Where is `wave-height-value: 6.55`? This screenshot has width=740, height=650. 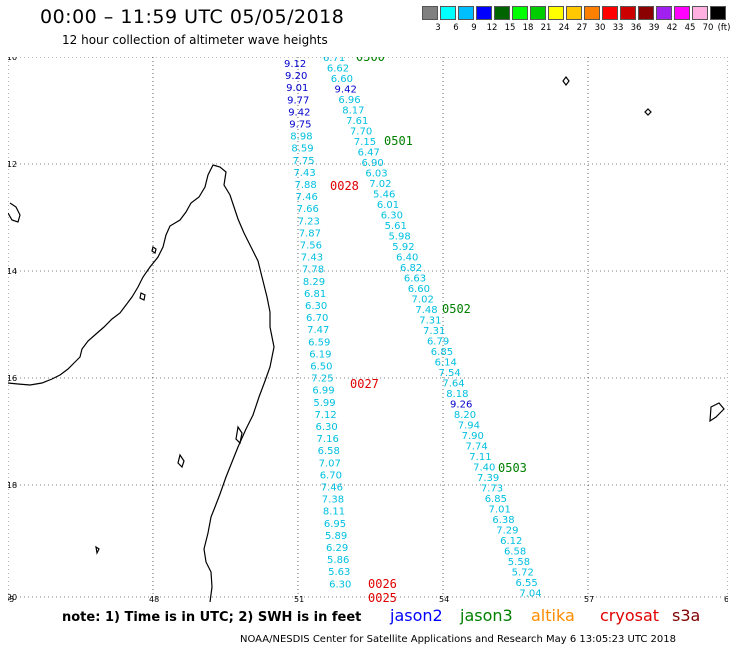
wave-height-value: 6.55 is located at coordinates (527, 583).